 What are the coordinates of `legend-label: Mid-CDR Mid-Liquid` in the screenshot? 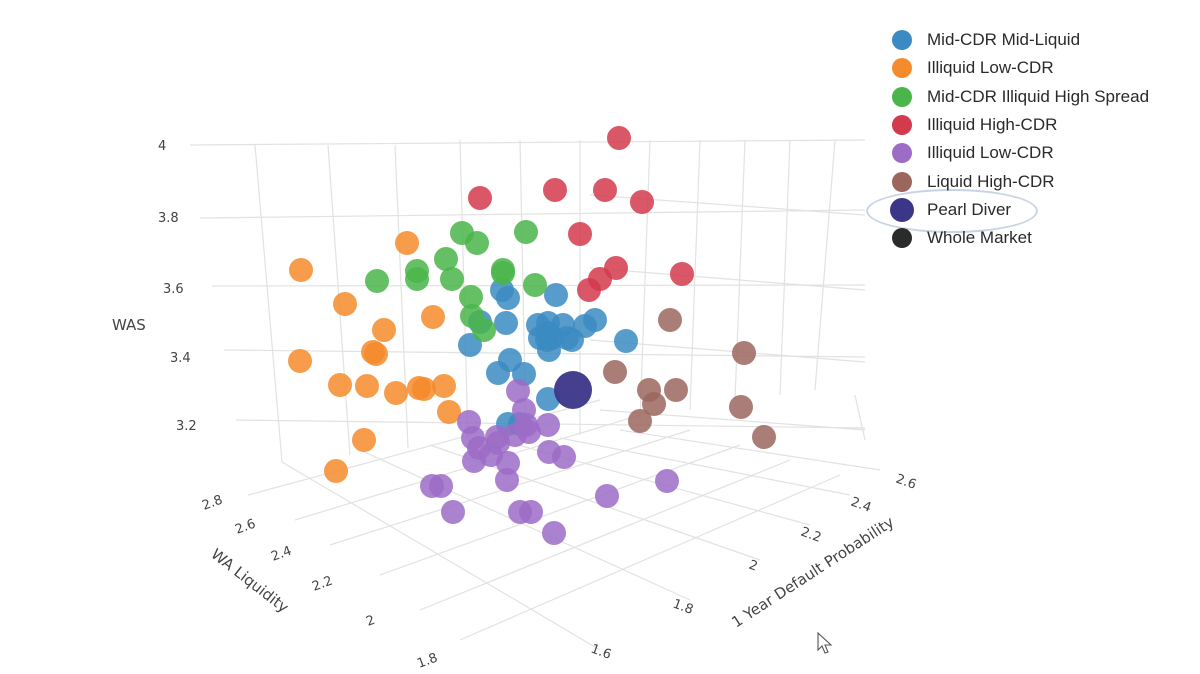 It's located at (1004, 40).